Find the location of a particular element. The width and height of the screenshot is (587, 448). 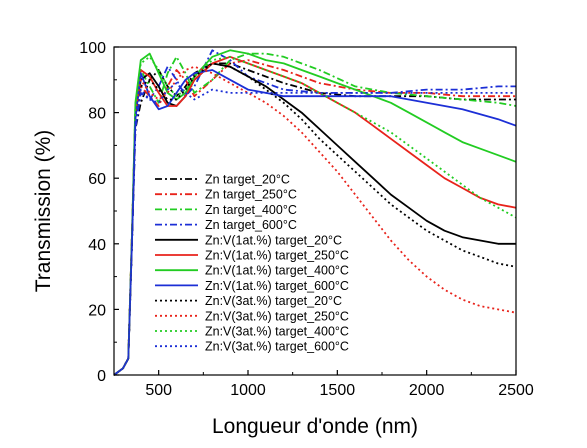

x-axis-title: Longueur d'onde (nm) is located at coordinates (315, 426).